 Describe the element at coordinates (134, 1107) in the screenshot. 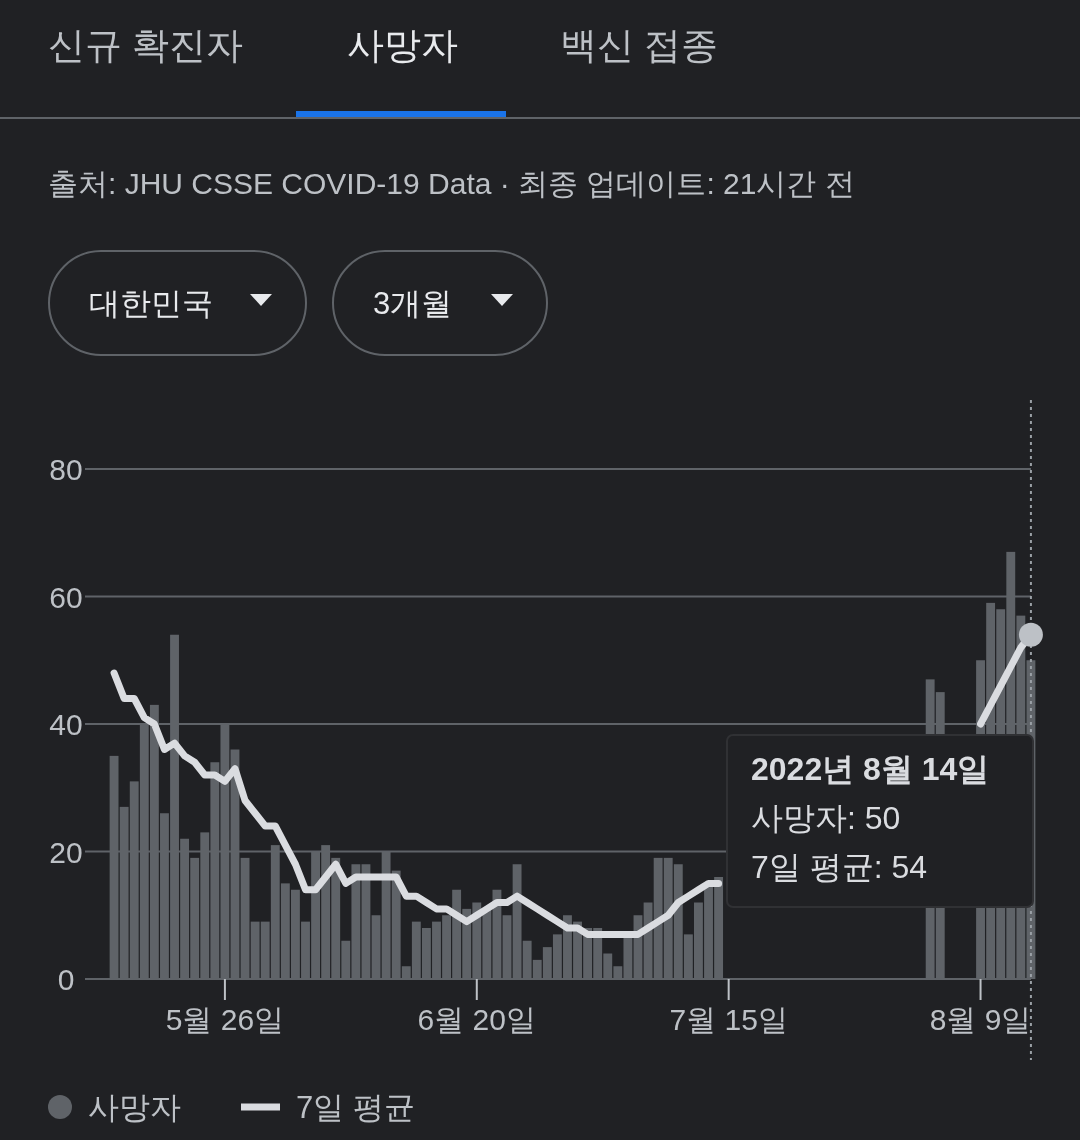

I see `legend-label: 사망자` at that location.